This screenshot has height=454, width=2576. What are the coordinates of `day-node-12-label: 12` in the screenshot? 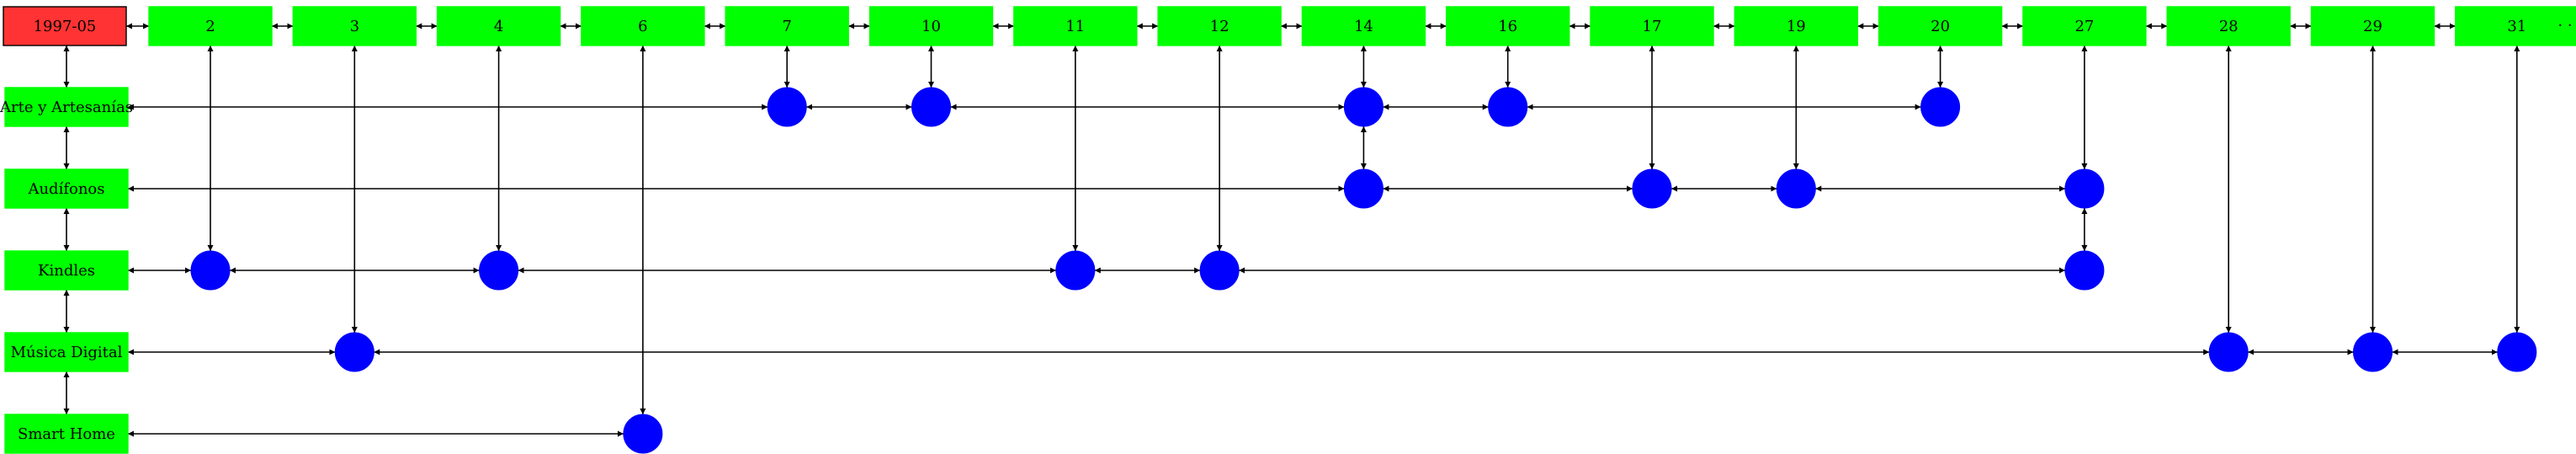 It's located at (1220, 27).